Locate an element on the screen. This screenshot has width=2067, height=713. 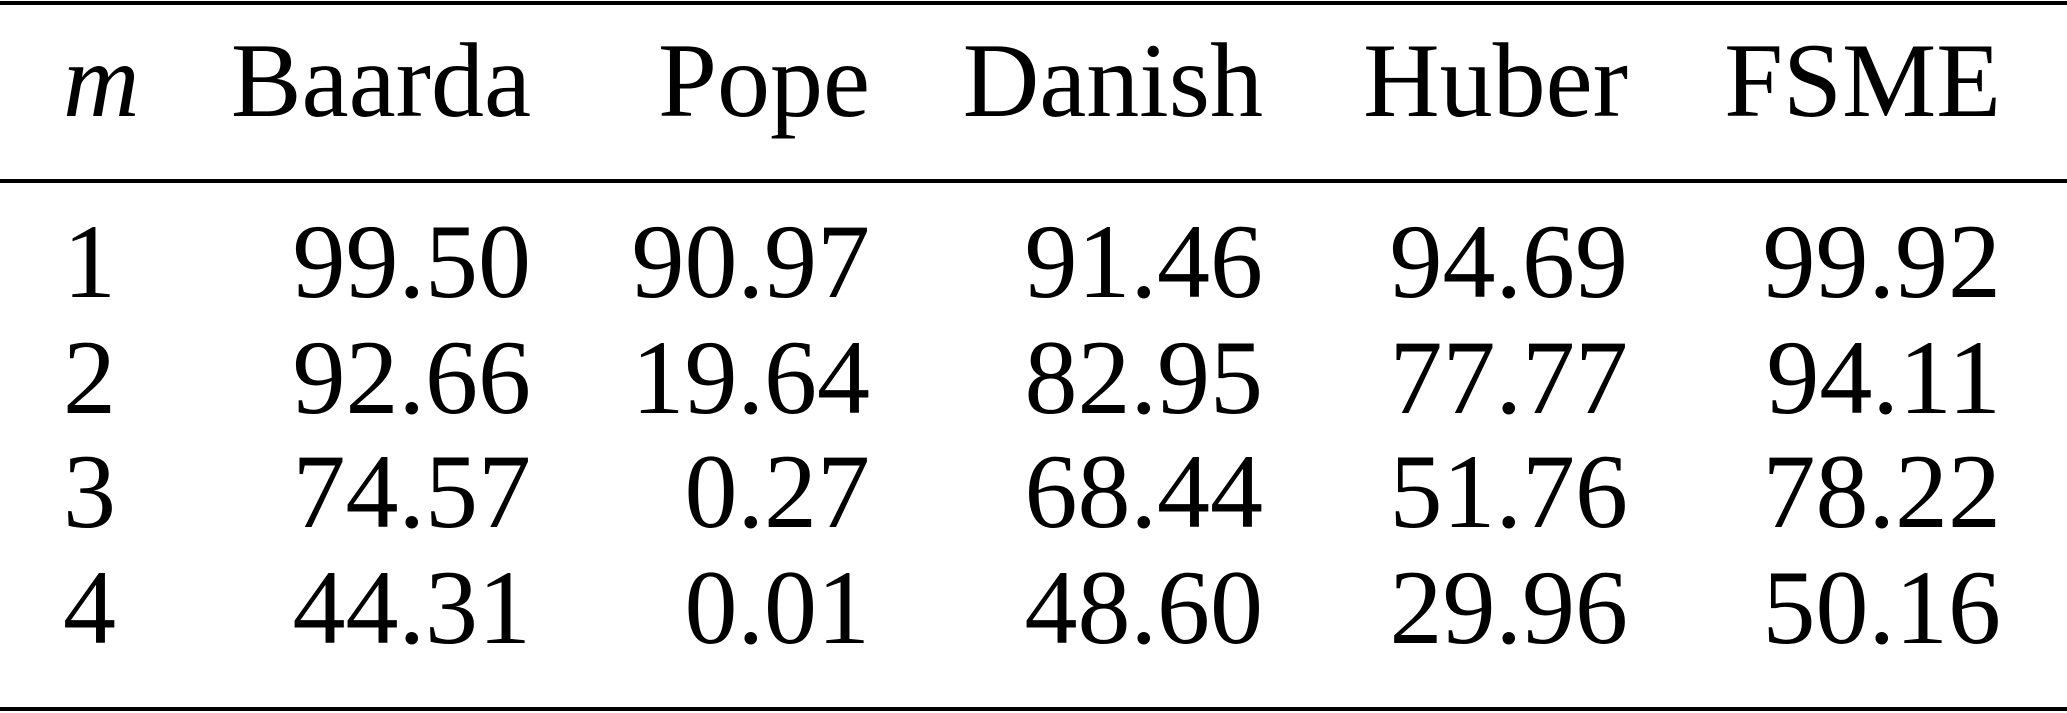
cell: 91.46 is located at coordinates (1144, 261).